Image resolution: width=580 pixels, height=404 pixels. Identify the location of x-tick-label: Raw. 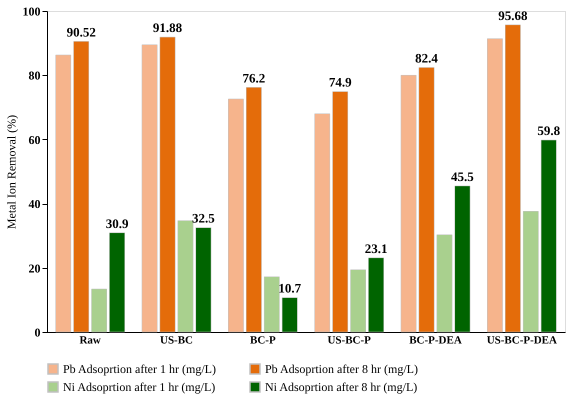
(90, 340).